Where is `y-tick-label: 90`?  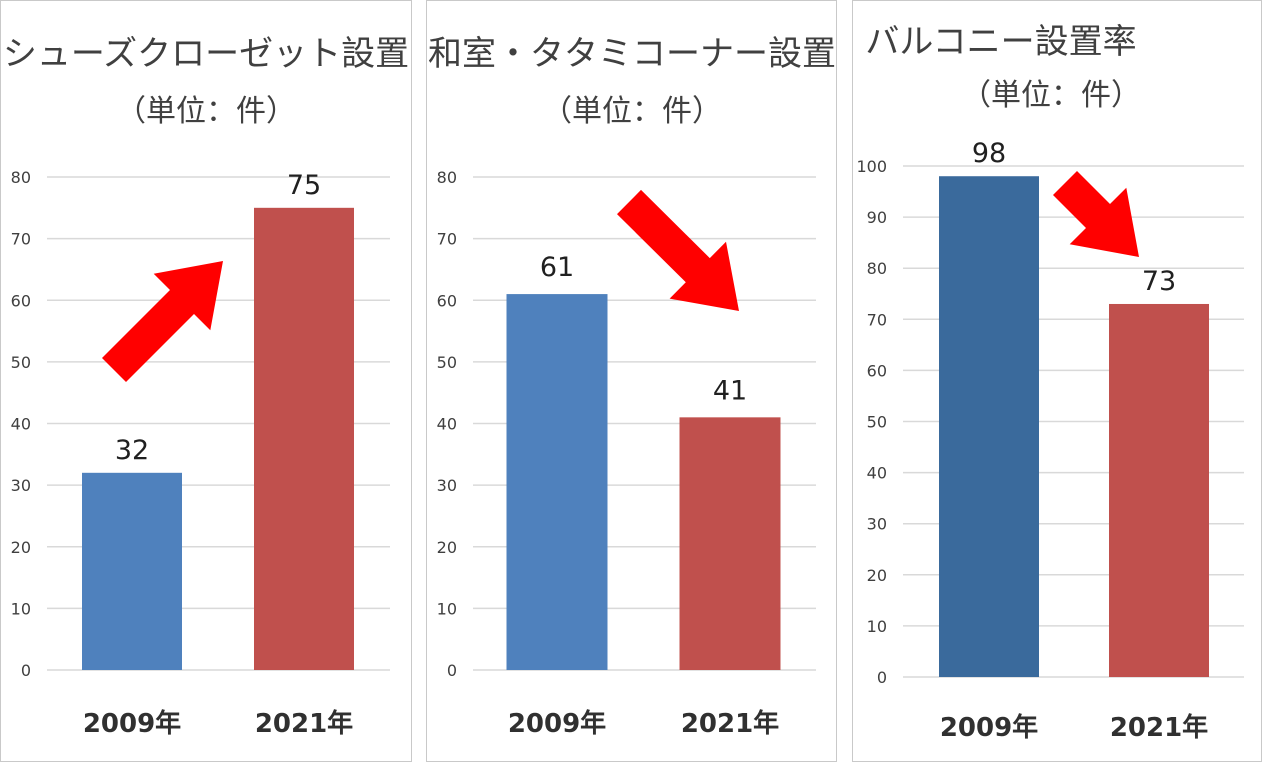 y-tick-label: 90 is located at coordinates (877, 217).